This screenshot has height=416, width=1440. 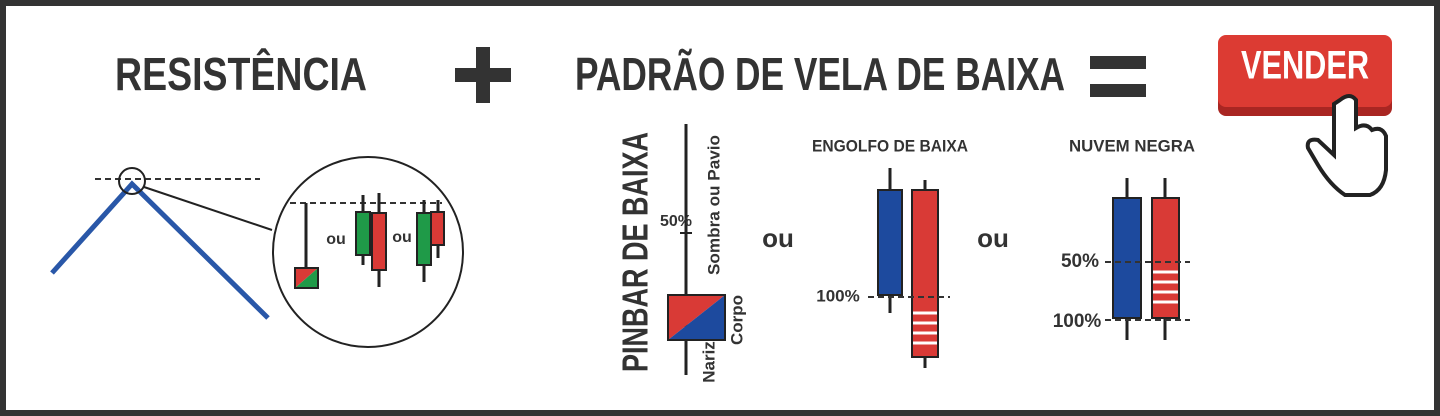 I want to click on dark-cloud-title: NUVEM NEGRA, so click(x=1132, y=145).